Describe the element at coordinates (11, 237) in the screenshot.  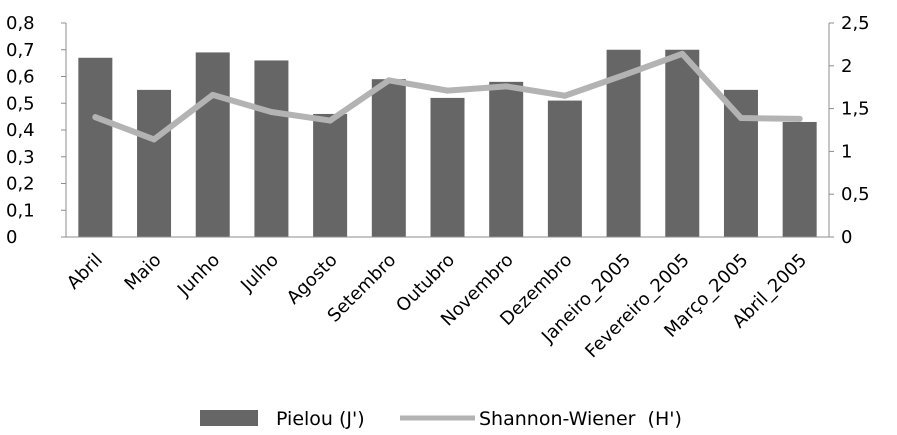
I see `left-tick-label: 0` at that location.